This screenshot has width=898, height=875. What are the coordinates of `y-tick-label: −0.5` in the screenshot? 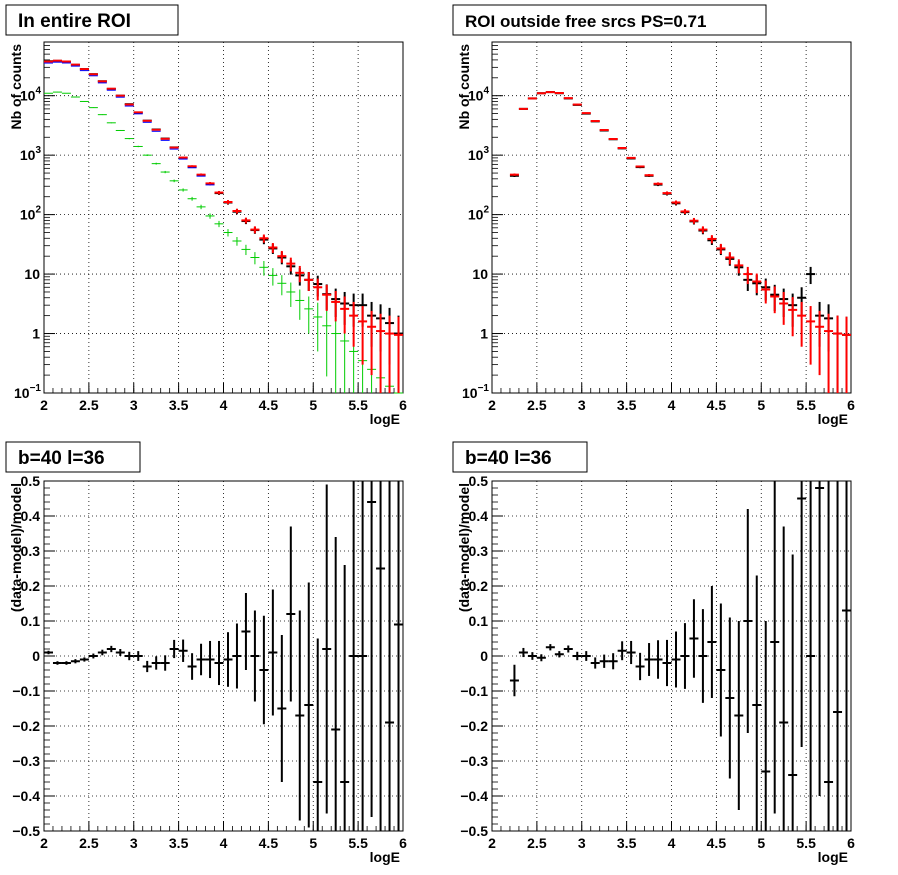 It's located at (26, 831).